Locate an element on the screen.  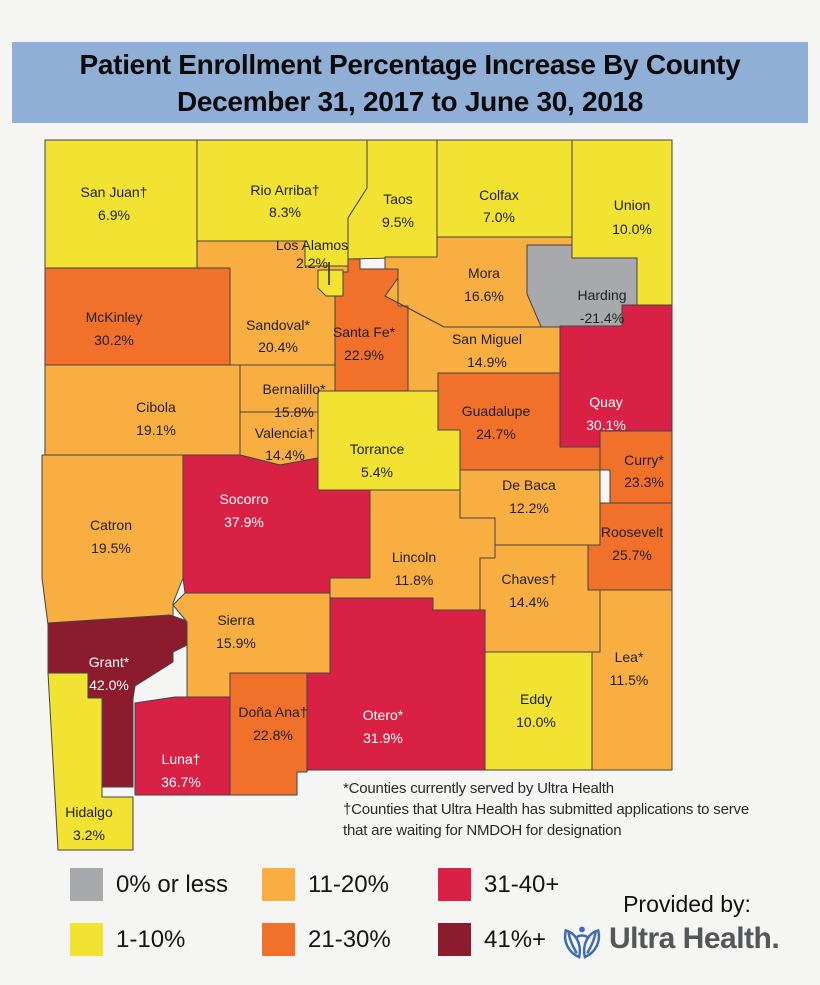
county-name: San Juan† is located at coordinates (114, 192).